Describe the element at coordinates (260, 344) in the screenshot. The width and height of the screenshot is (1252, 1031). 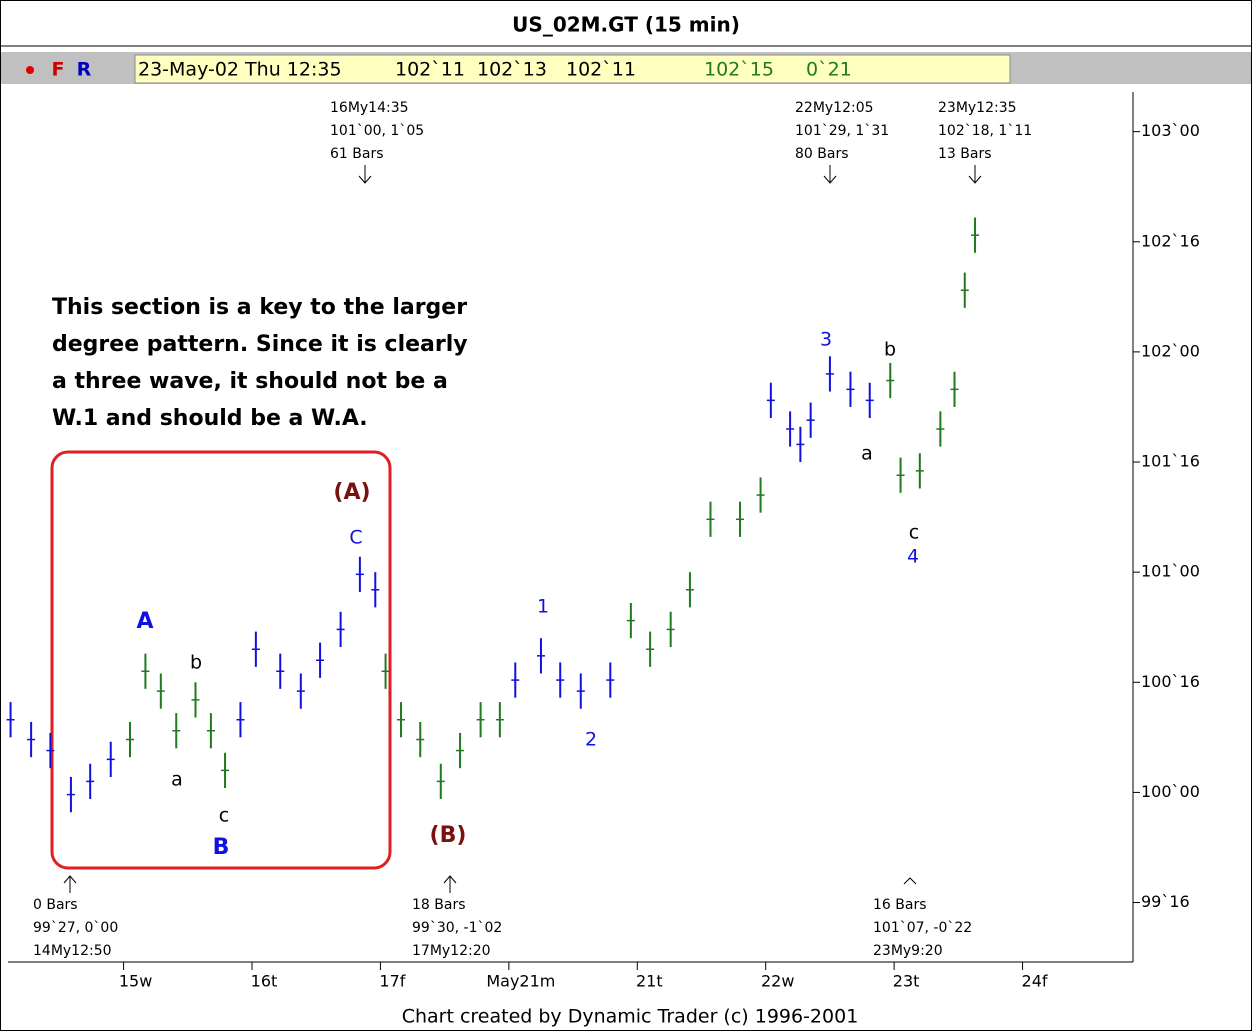
I see `note-line: degree pattern. Since it is clearly` at that location.